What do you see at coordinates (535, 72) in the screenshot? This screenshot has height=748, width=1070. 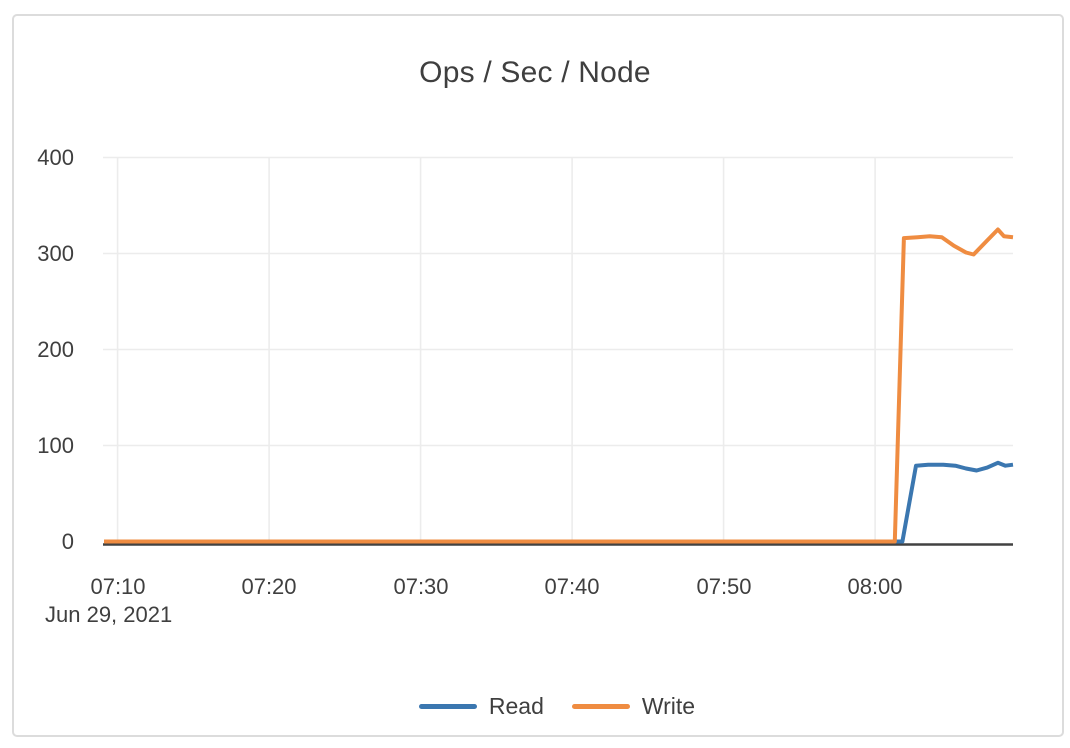 I see `chart-title: Ops / Sec / Node` at bounding box center [535, 72].